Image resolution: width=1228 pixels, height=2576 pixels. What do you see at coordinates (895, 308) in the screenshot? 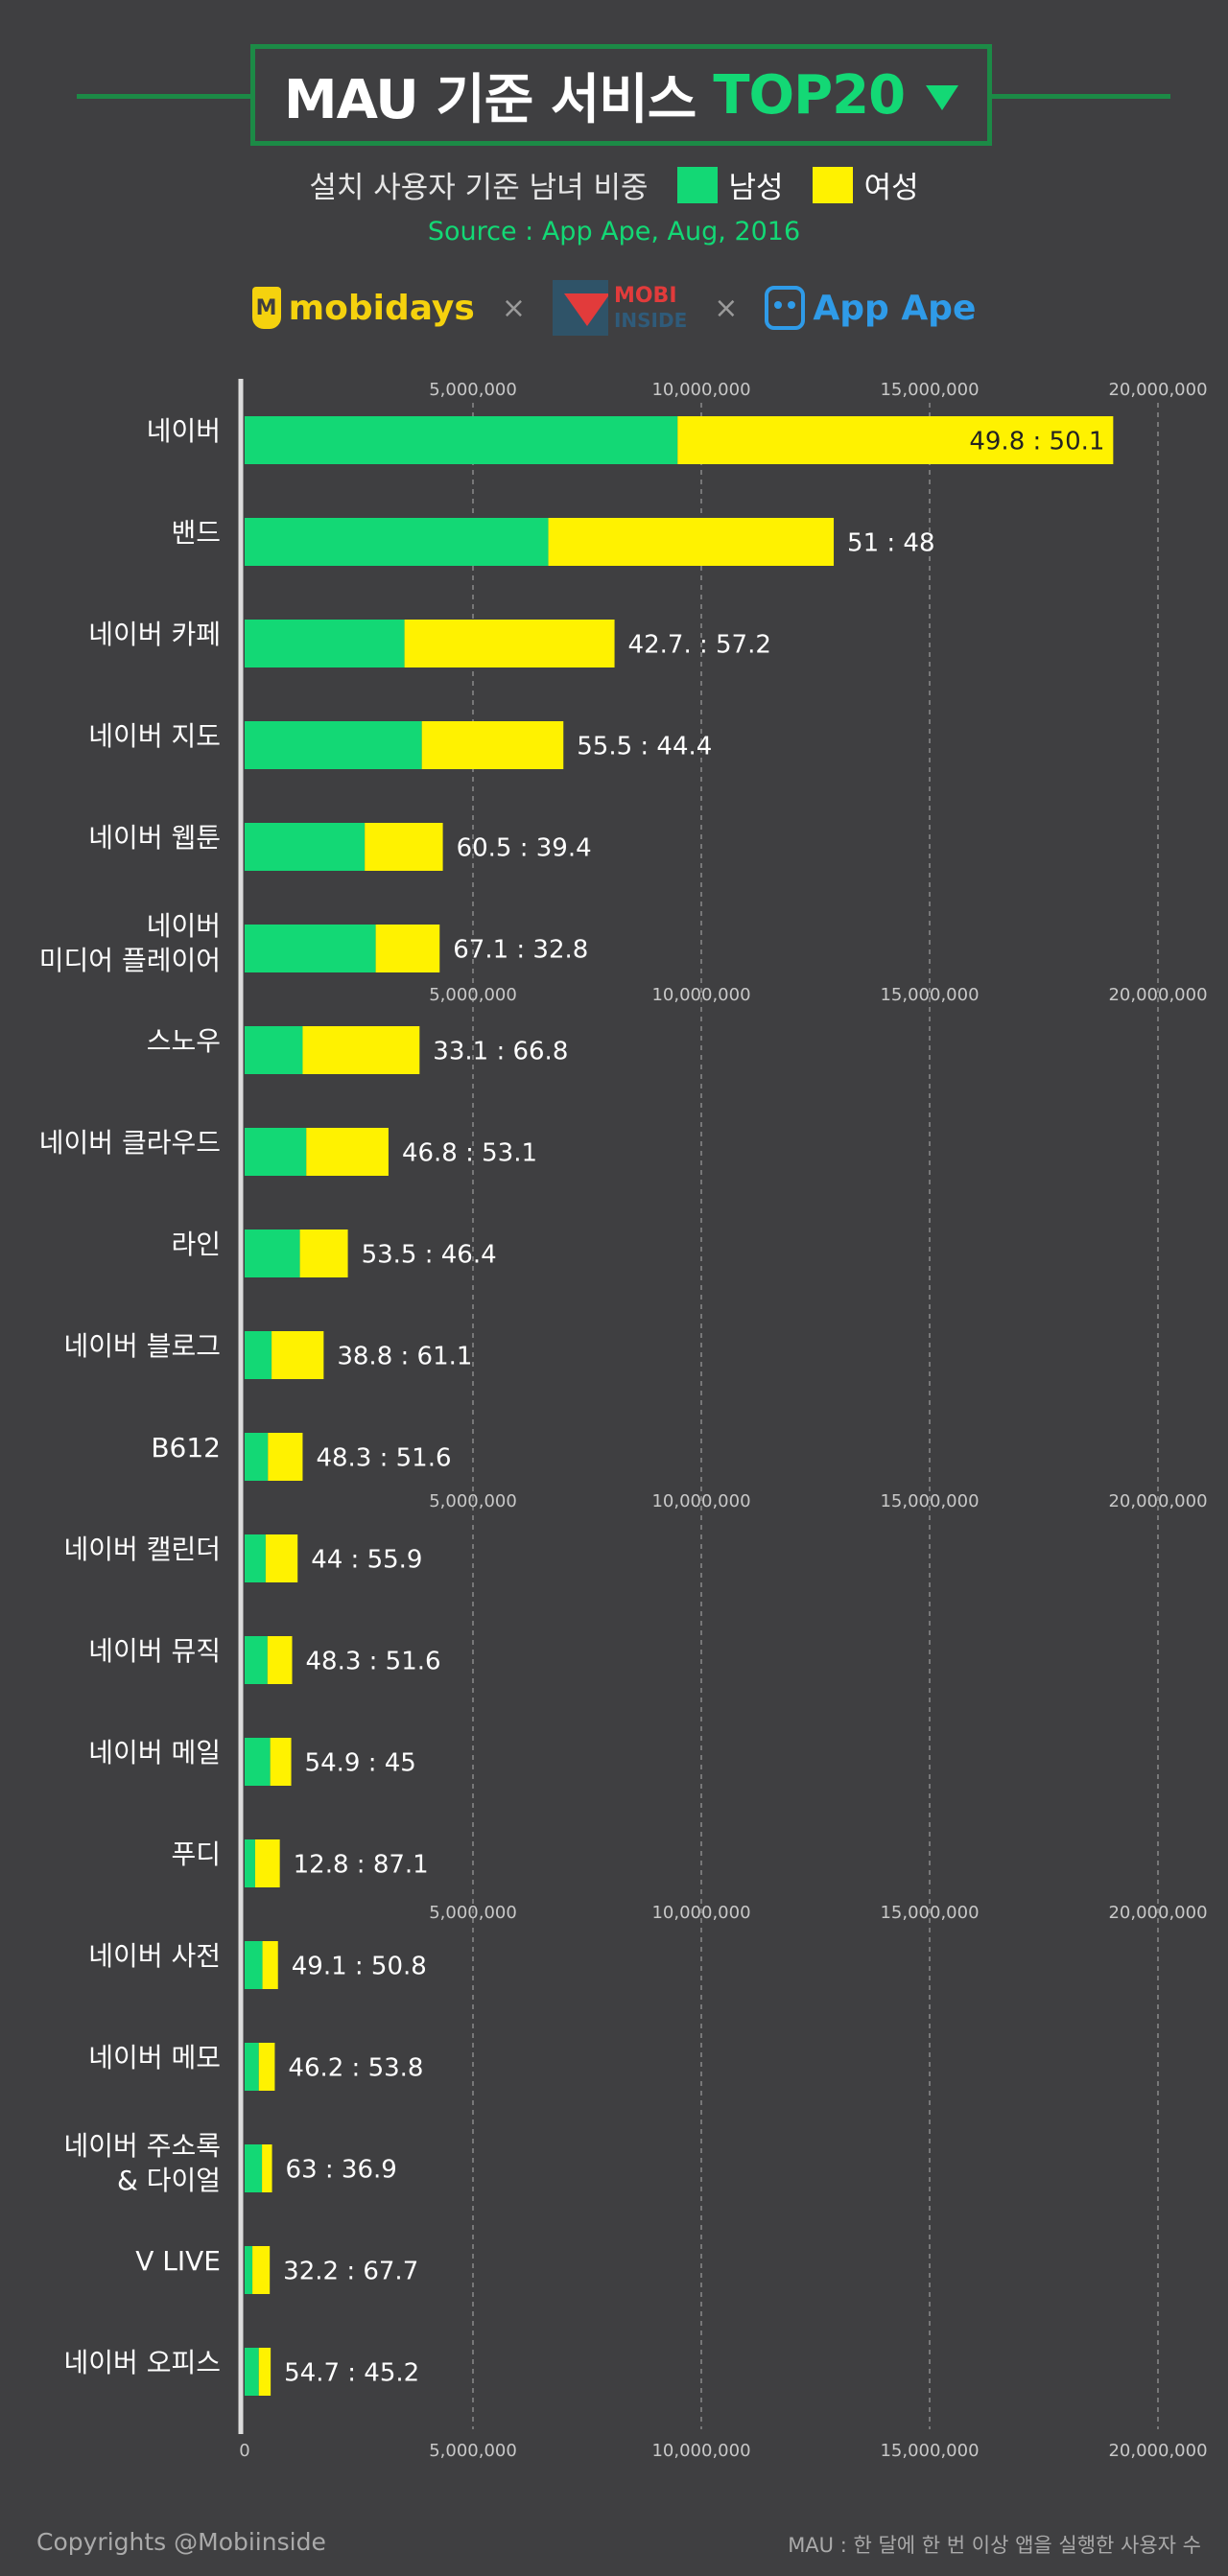
I see `appape-logo-text: App Ape` at bounding box center [895, 308].